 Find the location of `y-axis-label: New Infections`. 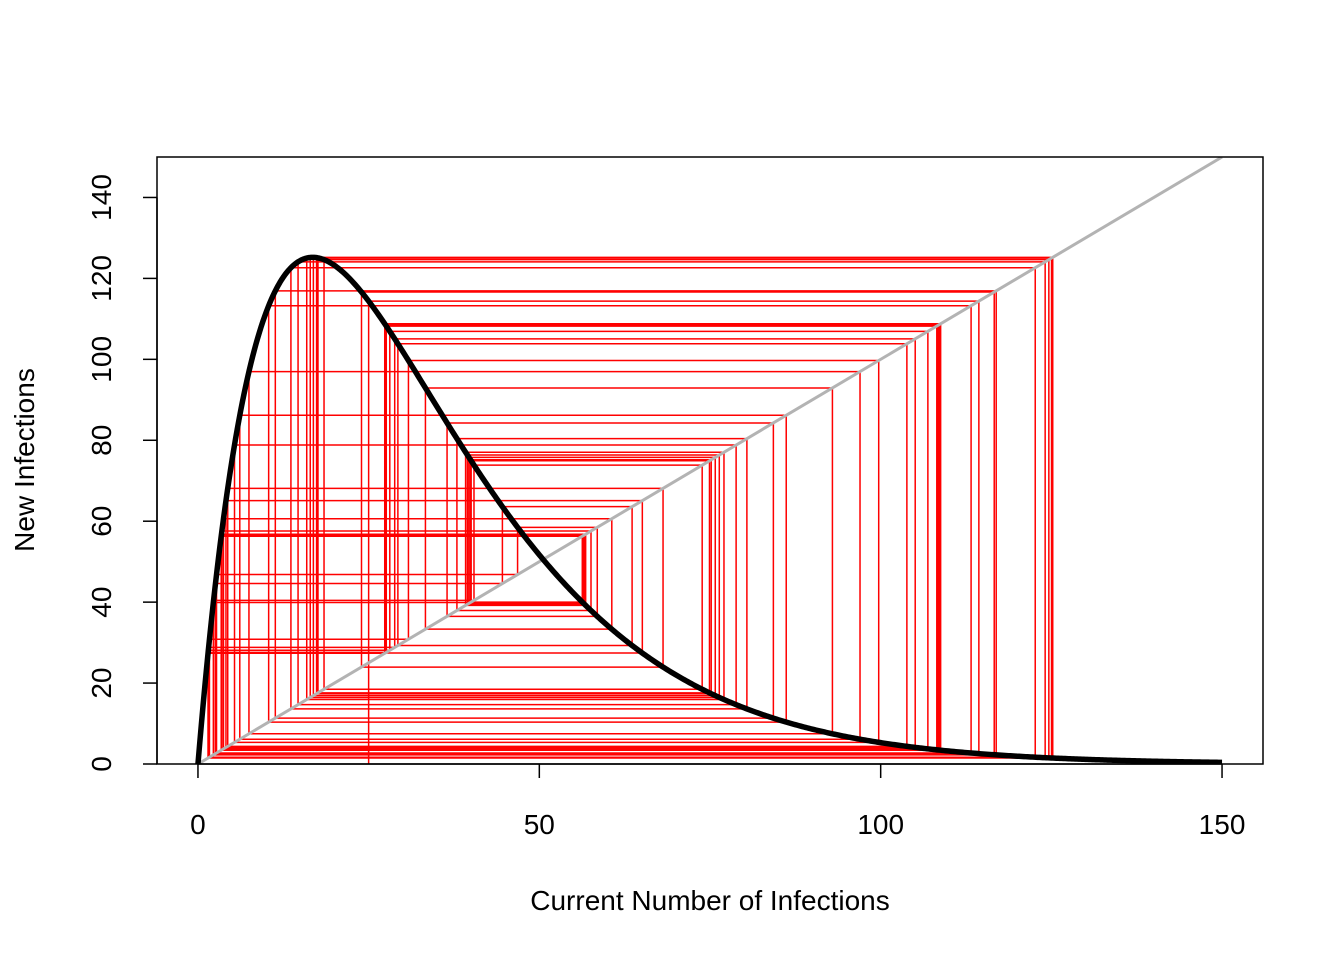

y-axis-label: New Infections is located at coordinates (24, 460).